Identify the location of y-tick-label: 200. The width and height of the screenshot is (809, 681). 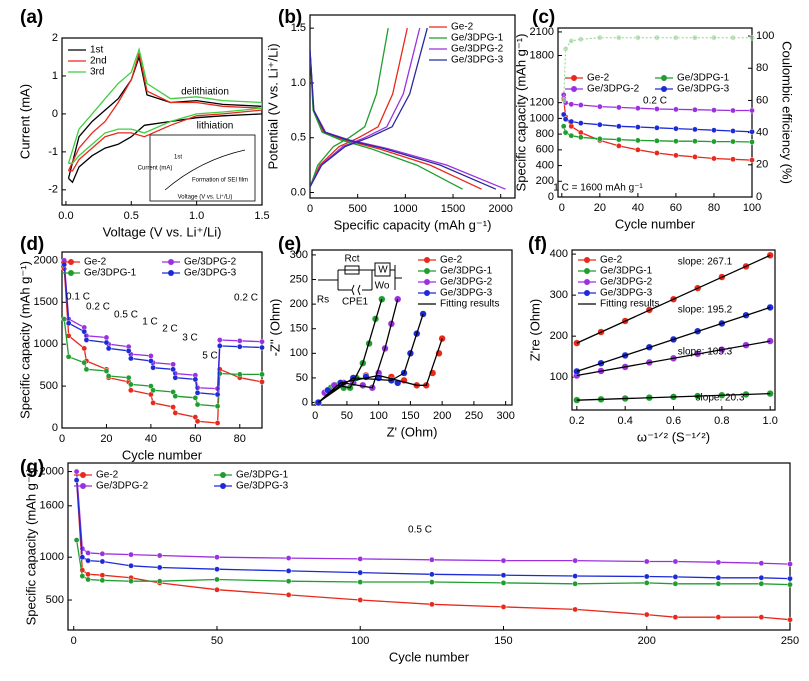
(299, 304).